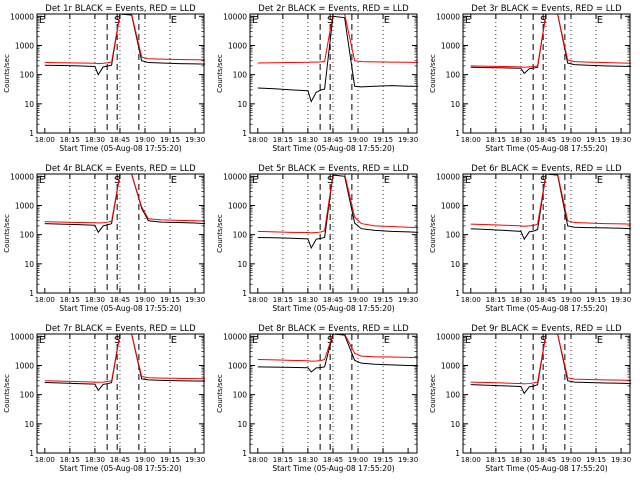  I want to click on panel-title: Det 3r BLACK = Events, RED = LLD, so click(546, 9).